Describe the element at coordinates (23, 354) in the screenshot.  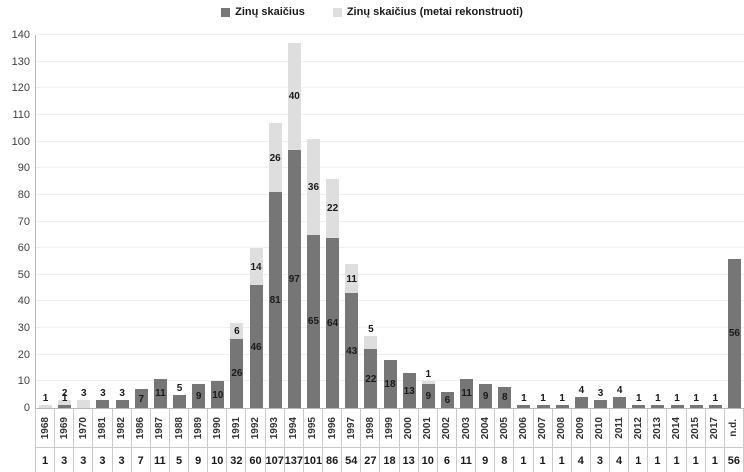
I see `y-tick-label: 20` at that location.